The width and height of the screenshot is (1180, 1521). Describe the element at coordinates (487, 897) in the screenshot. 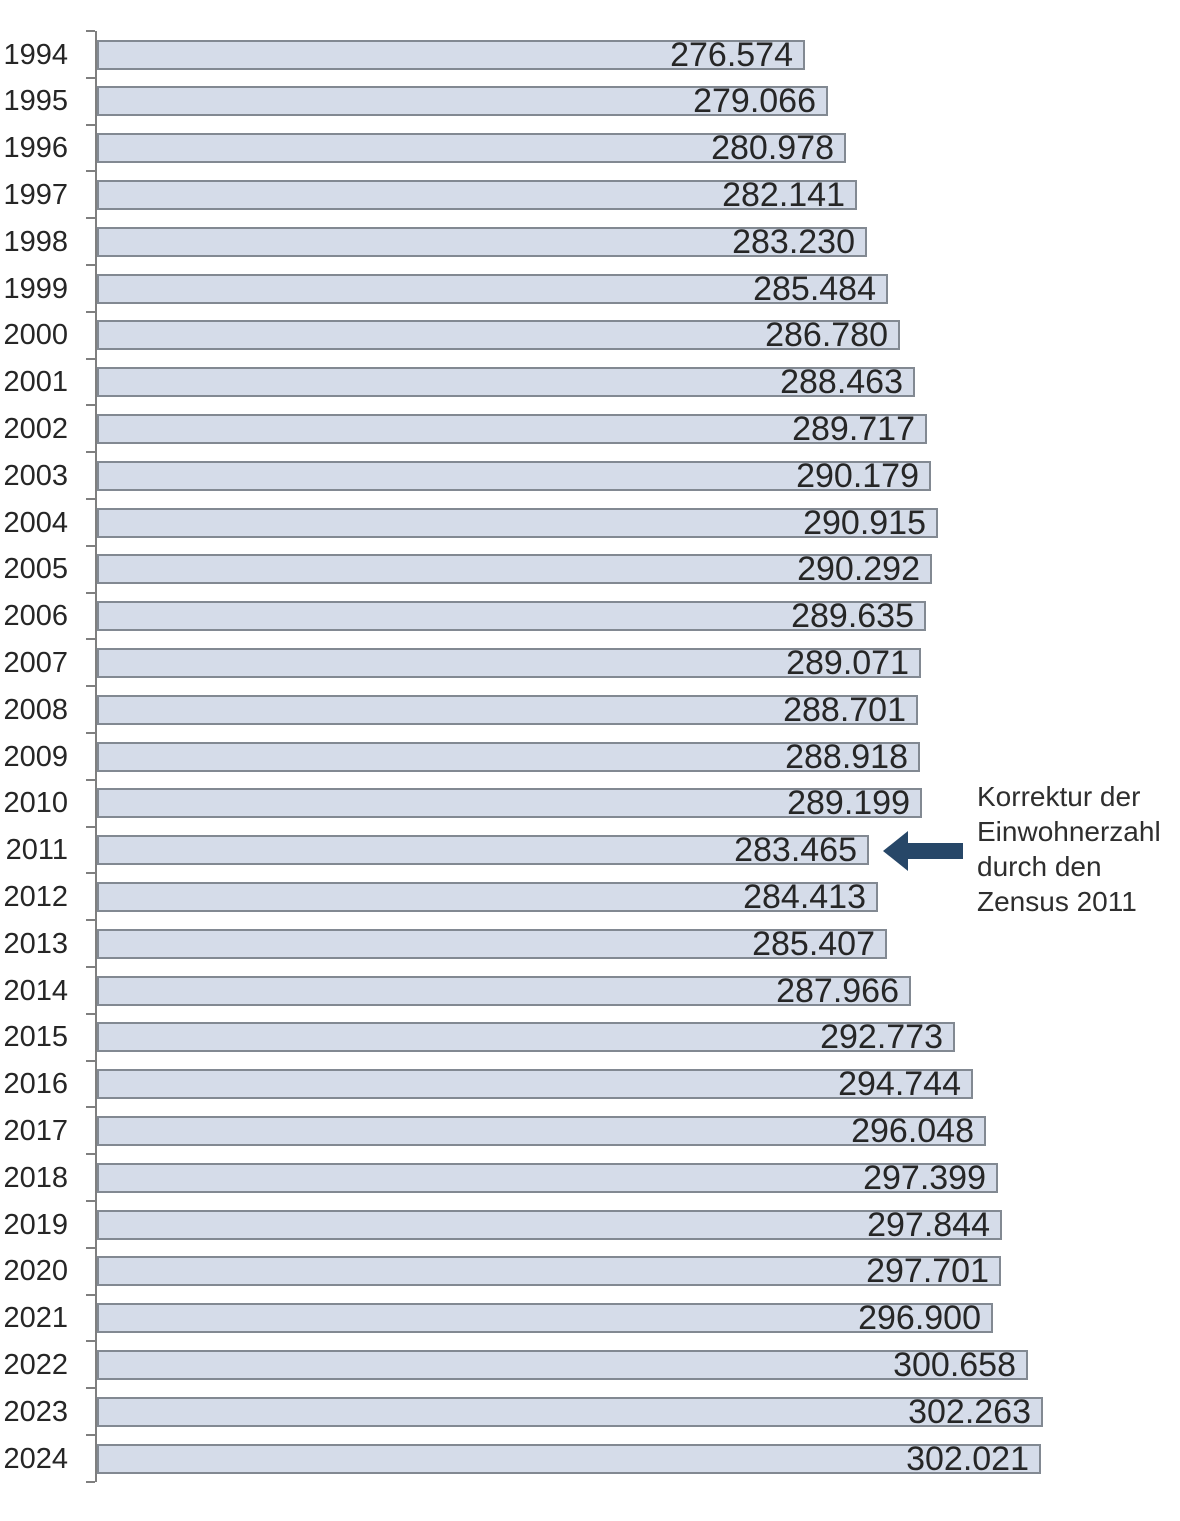

I see `bar: 284.413` at that location.